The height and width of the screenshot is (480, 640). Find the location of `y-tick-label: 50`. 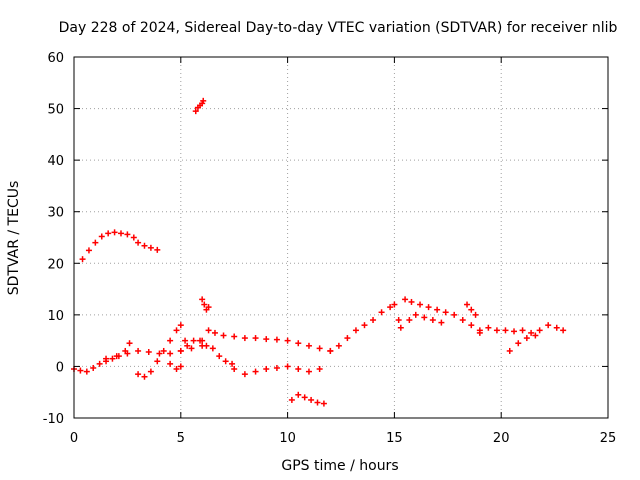

y-tick-label: 50 is located at coordinates (55, 110).